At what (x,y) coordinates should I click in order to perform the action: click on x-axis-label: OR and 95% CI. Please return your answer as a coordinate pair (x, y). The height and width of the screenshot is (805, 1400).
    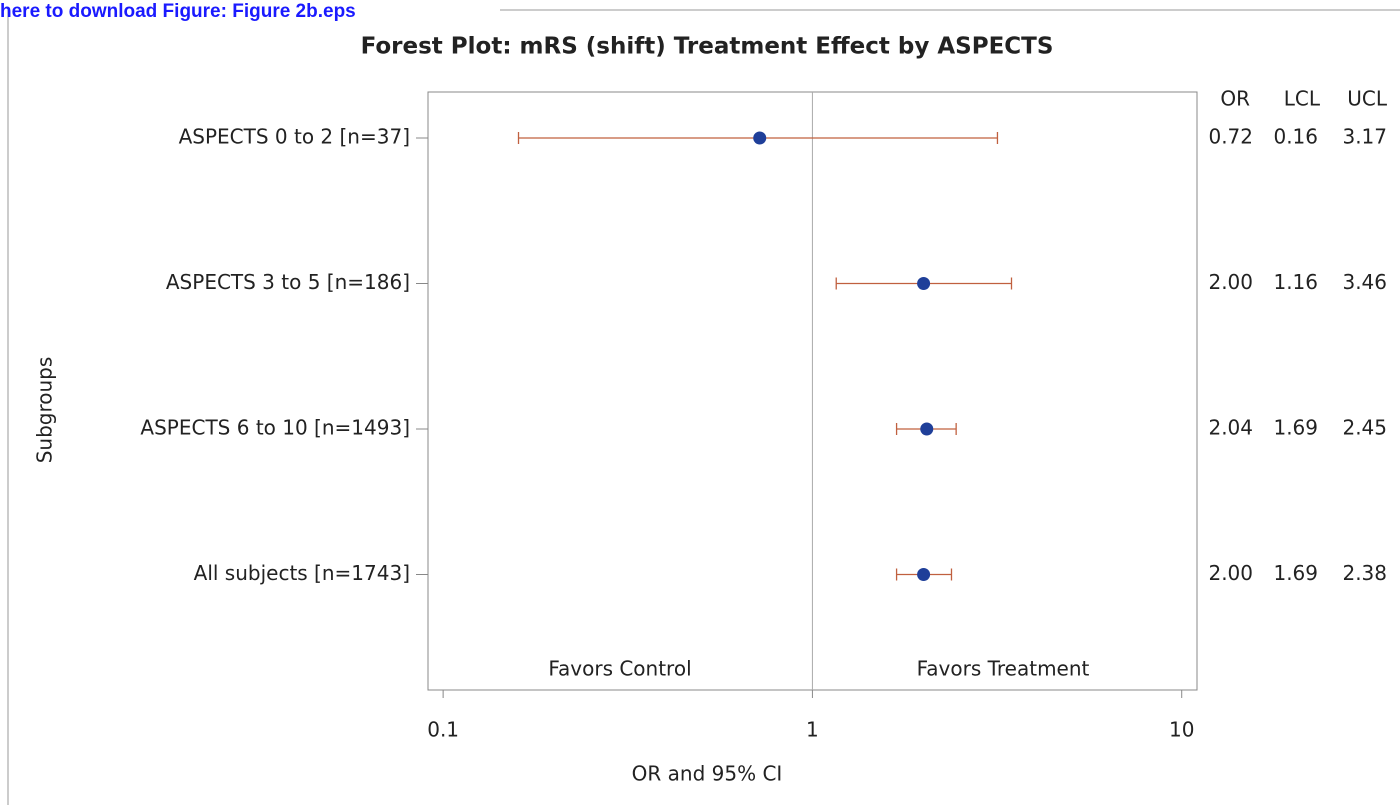
    Looking at the image, I should click on (707, 774).